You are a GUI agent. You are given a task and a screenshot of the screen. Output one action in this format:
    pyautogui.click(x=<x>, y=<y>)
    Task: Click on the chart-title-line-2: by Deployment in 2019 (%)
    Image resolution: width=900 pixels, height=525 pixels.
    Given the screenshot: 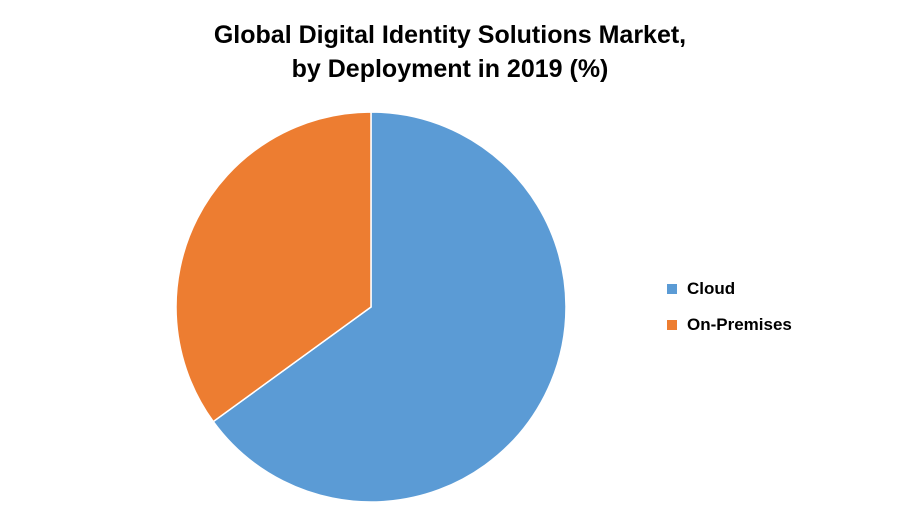 What is the action you would take?
    pyautogui.click(x=450, y=69)
    